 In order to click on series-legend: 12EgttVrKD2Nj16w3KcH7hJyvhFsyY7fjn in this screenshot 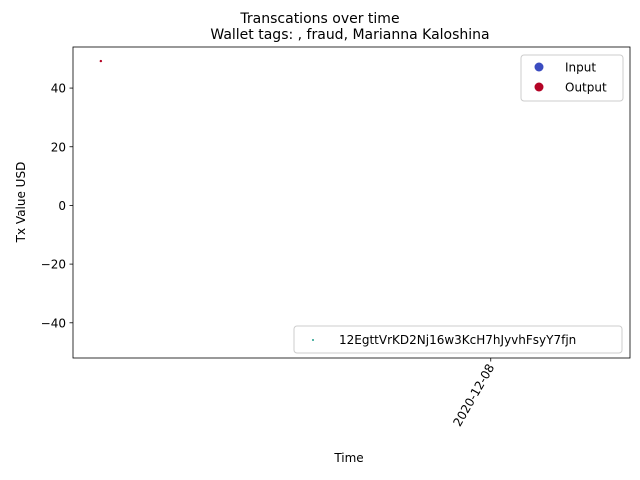, I will do `click(458, 339)`.